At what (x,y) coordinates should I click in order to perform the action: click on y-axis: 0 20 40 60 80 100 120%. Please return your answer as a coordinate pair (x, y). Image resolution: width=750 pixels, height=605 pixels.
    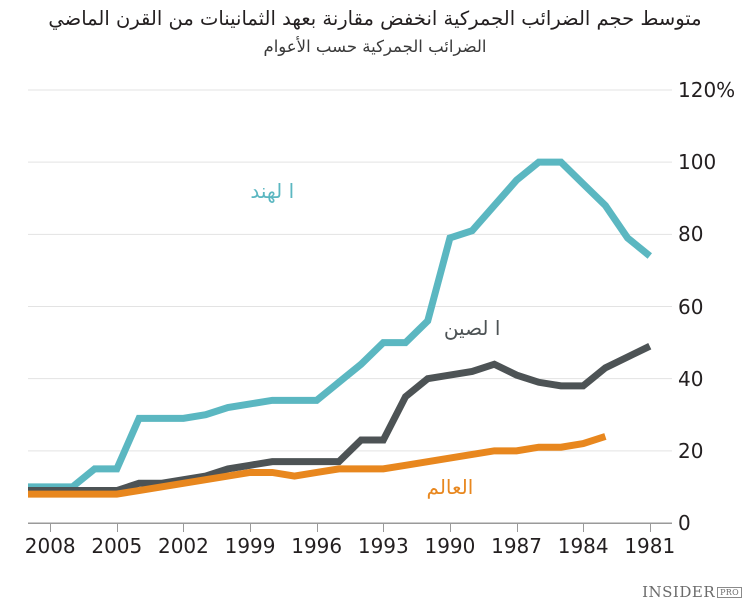
    Looking at the image, I should click on (713, 306).